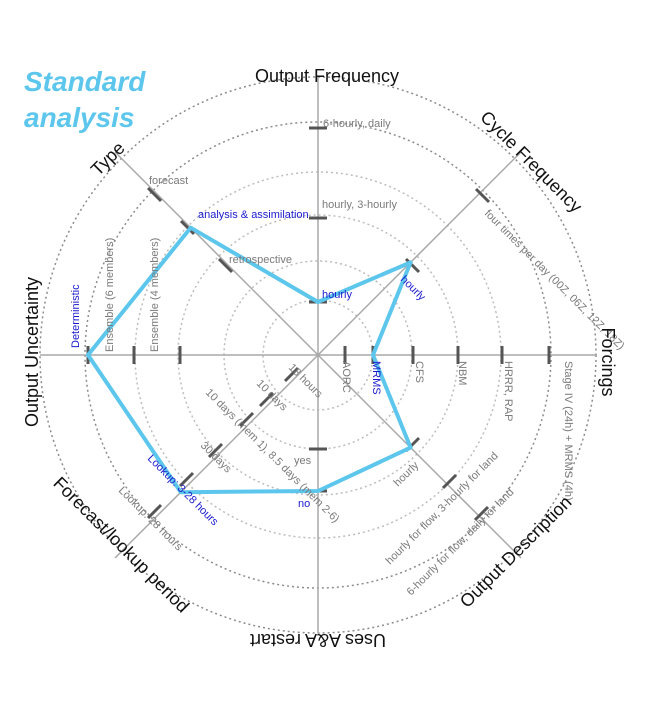 This screenshot has height=720, width=646. Describe the element at coordinates (508, 391) in the screenshot. I see `option-label: HRRR, RAP` at that location.